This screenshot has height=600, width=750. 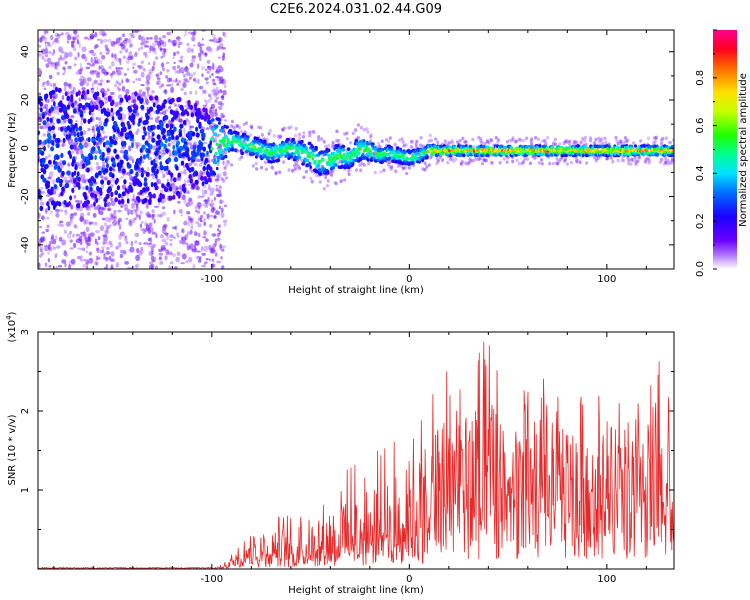 What do you see at coordinates (211, 279) in the screenshot?
I see `x-tick-label: -100` at bounding box center [211, 279].